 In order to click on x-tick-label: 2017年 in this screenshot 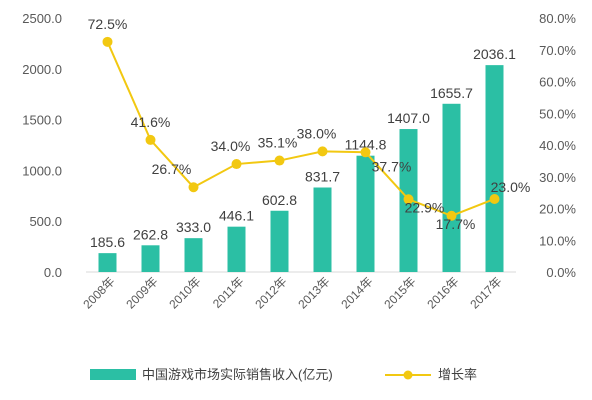, I will do `click(485, 292)`.